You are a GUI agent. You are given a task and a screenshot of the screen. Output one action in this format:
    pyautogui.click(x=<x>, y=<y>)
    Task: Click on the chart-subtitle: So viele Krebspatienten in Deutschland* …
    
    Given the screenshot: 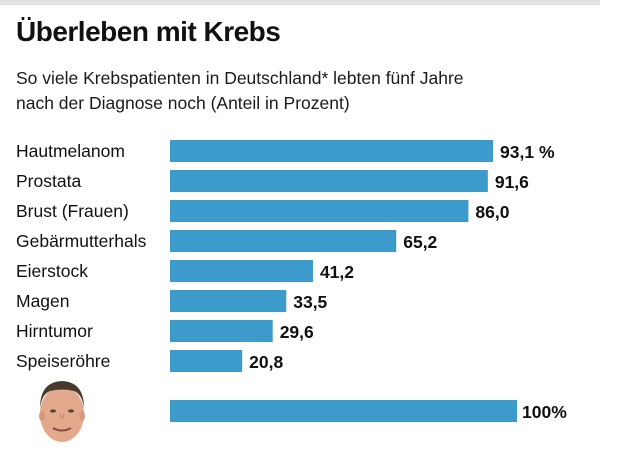 What is the action you would take?
    pyautogui.click(x=296, y=91)
    